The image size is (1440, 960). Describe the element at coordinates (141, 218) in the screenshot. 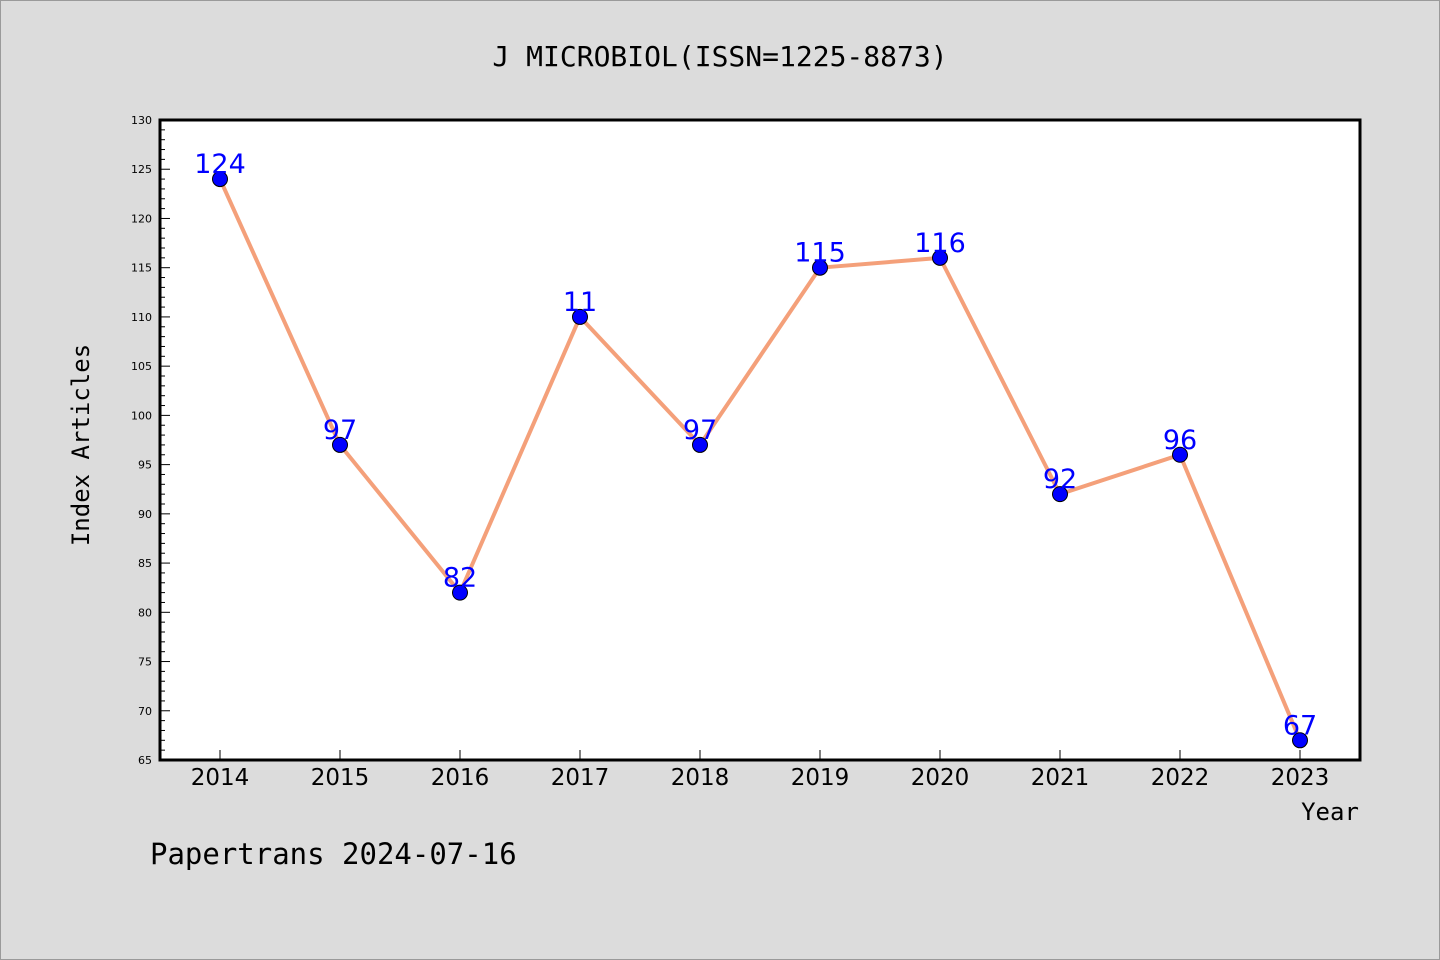

I see `y-tick-label: 120` at that location.